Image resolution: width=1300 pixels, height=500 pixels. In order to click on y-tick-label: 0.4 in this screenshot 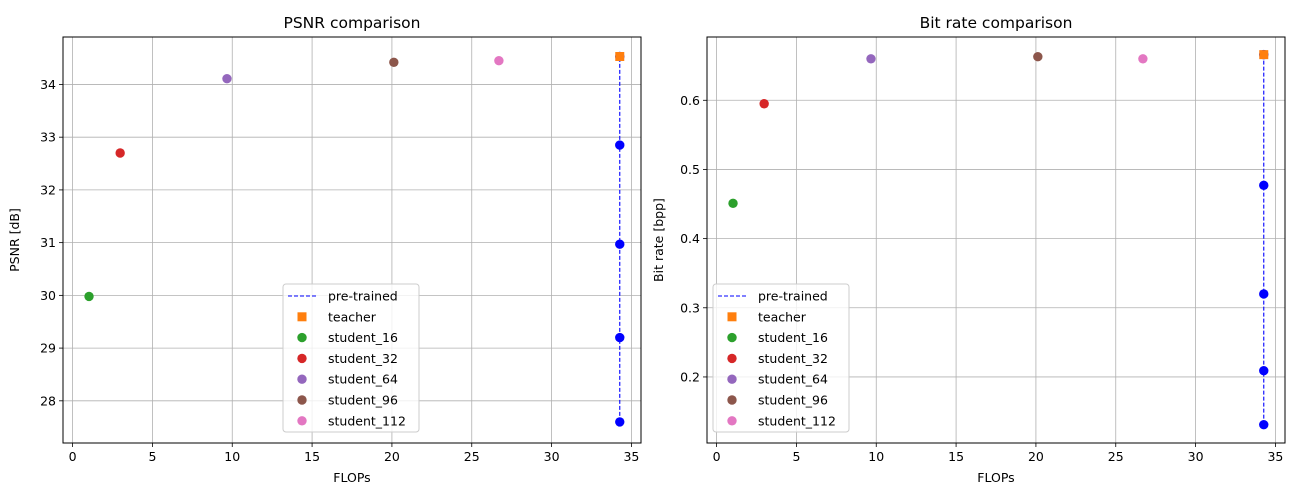, I will do `click(690, 238)`.